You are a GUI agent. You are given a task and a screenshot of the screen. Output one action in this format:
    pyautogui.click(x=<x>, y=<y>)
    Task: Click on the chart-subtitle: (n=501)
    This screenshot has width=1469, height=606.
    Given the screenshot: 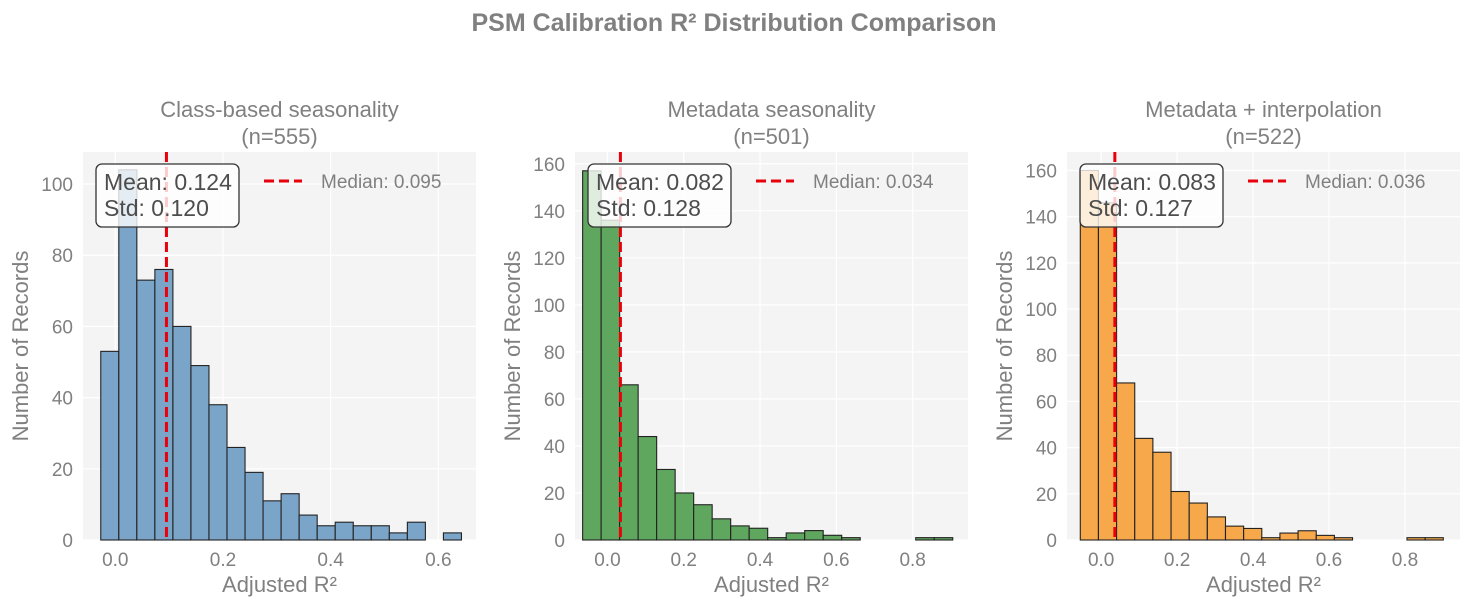 What is the action you would take?
    pyautogui.click(x=771, y=136)
    